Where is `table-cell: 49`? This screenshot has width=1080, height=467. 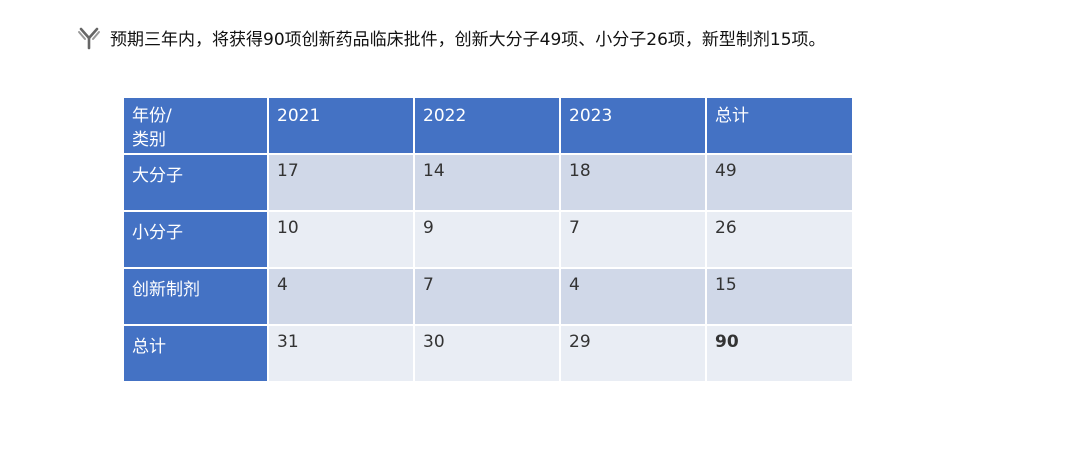 table-cell: 49 is located at coordinates (779, 182).